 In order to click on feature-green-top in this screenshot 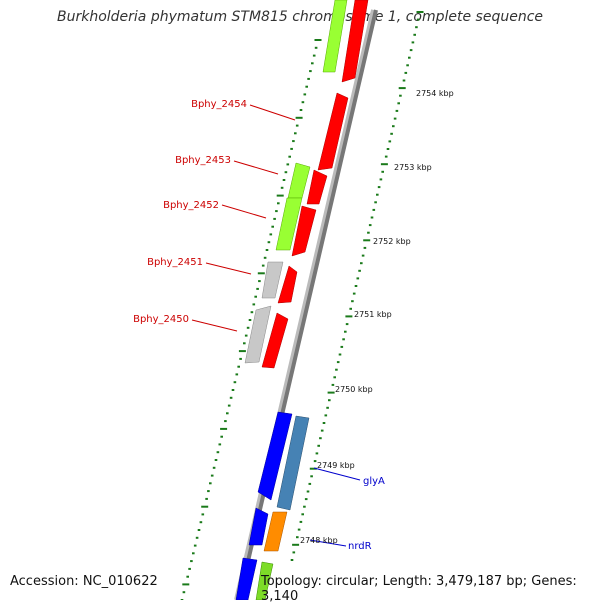, I will do `click(335, 36)`.